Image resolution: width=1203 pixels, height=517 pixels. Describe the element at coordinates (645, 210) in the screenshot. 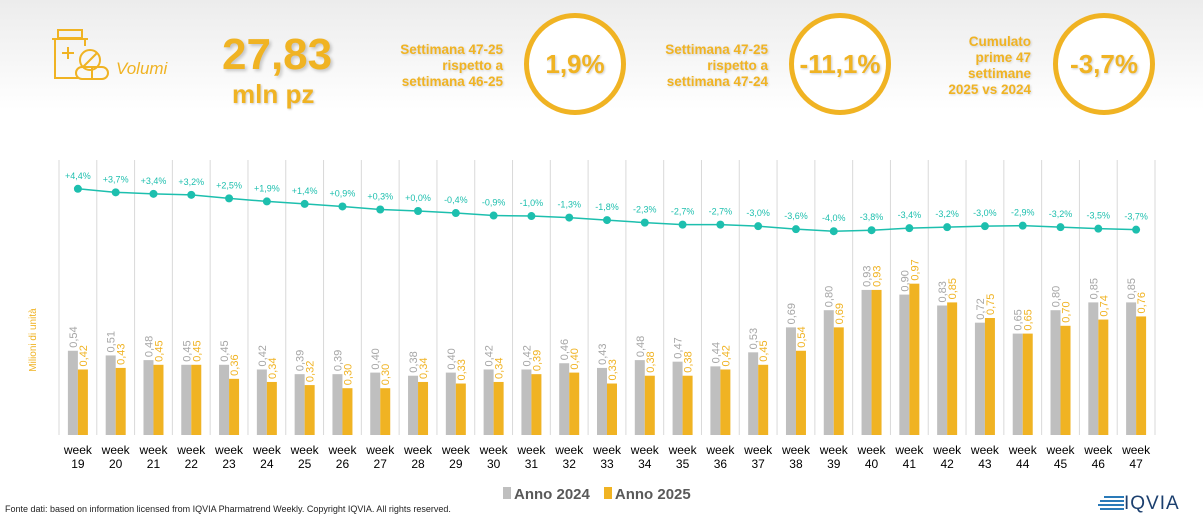

I see `line-label: -2,3%` at that location.